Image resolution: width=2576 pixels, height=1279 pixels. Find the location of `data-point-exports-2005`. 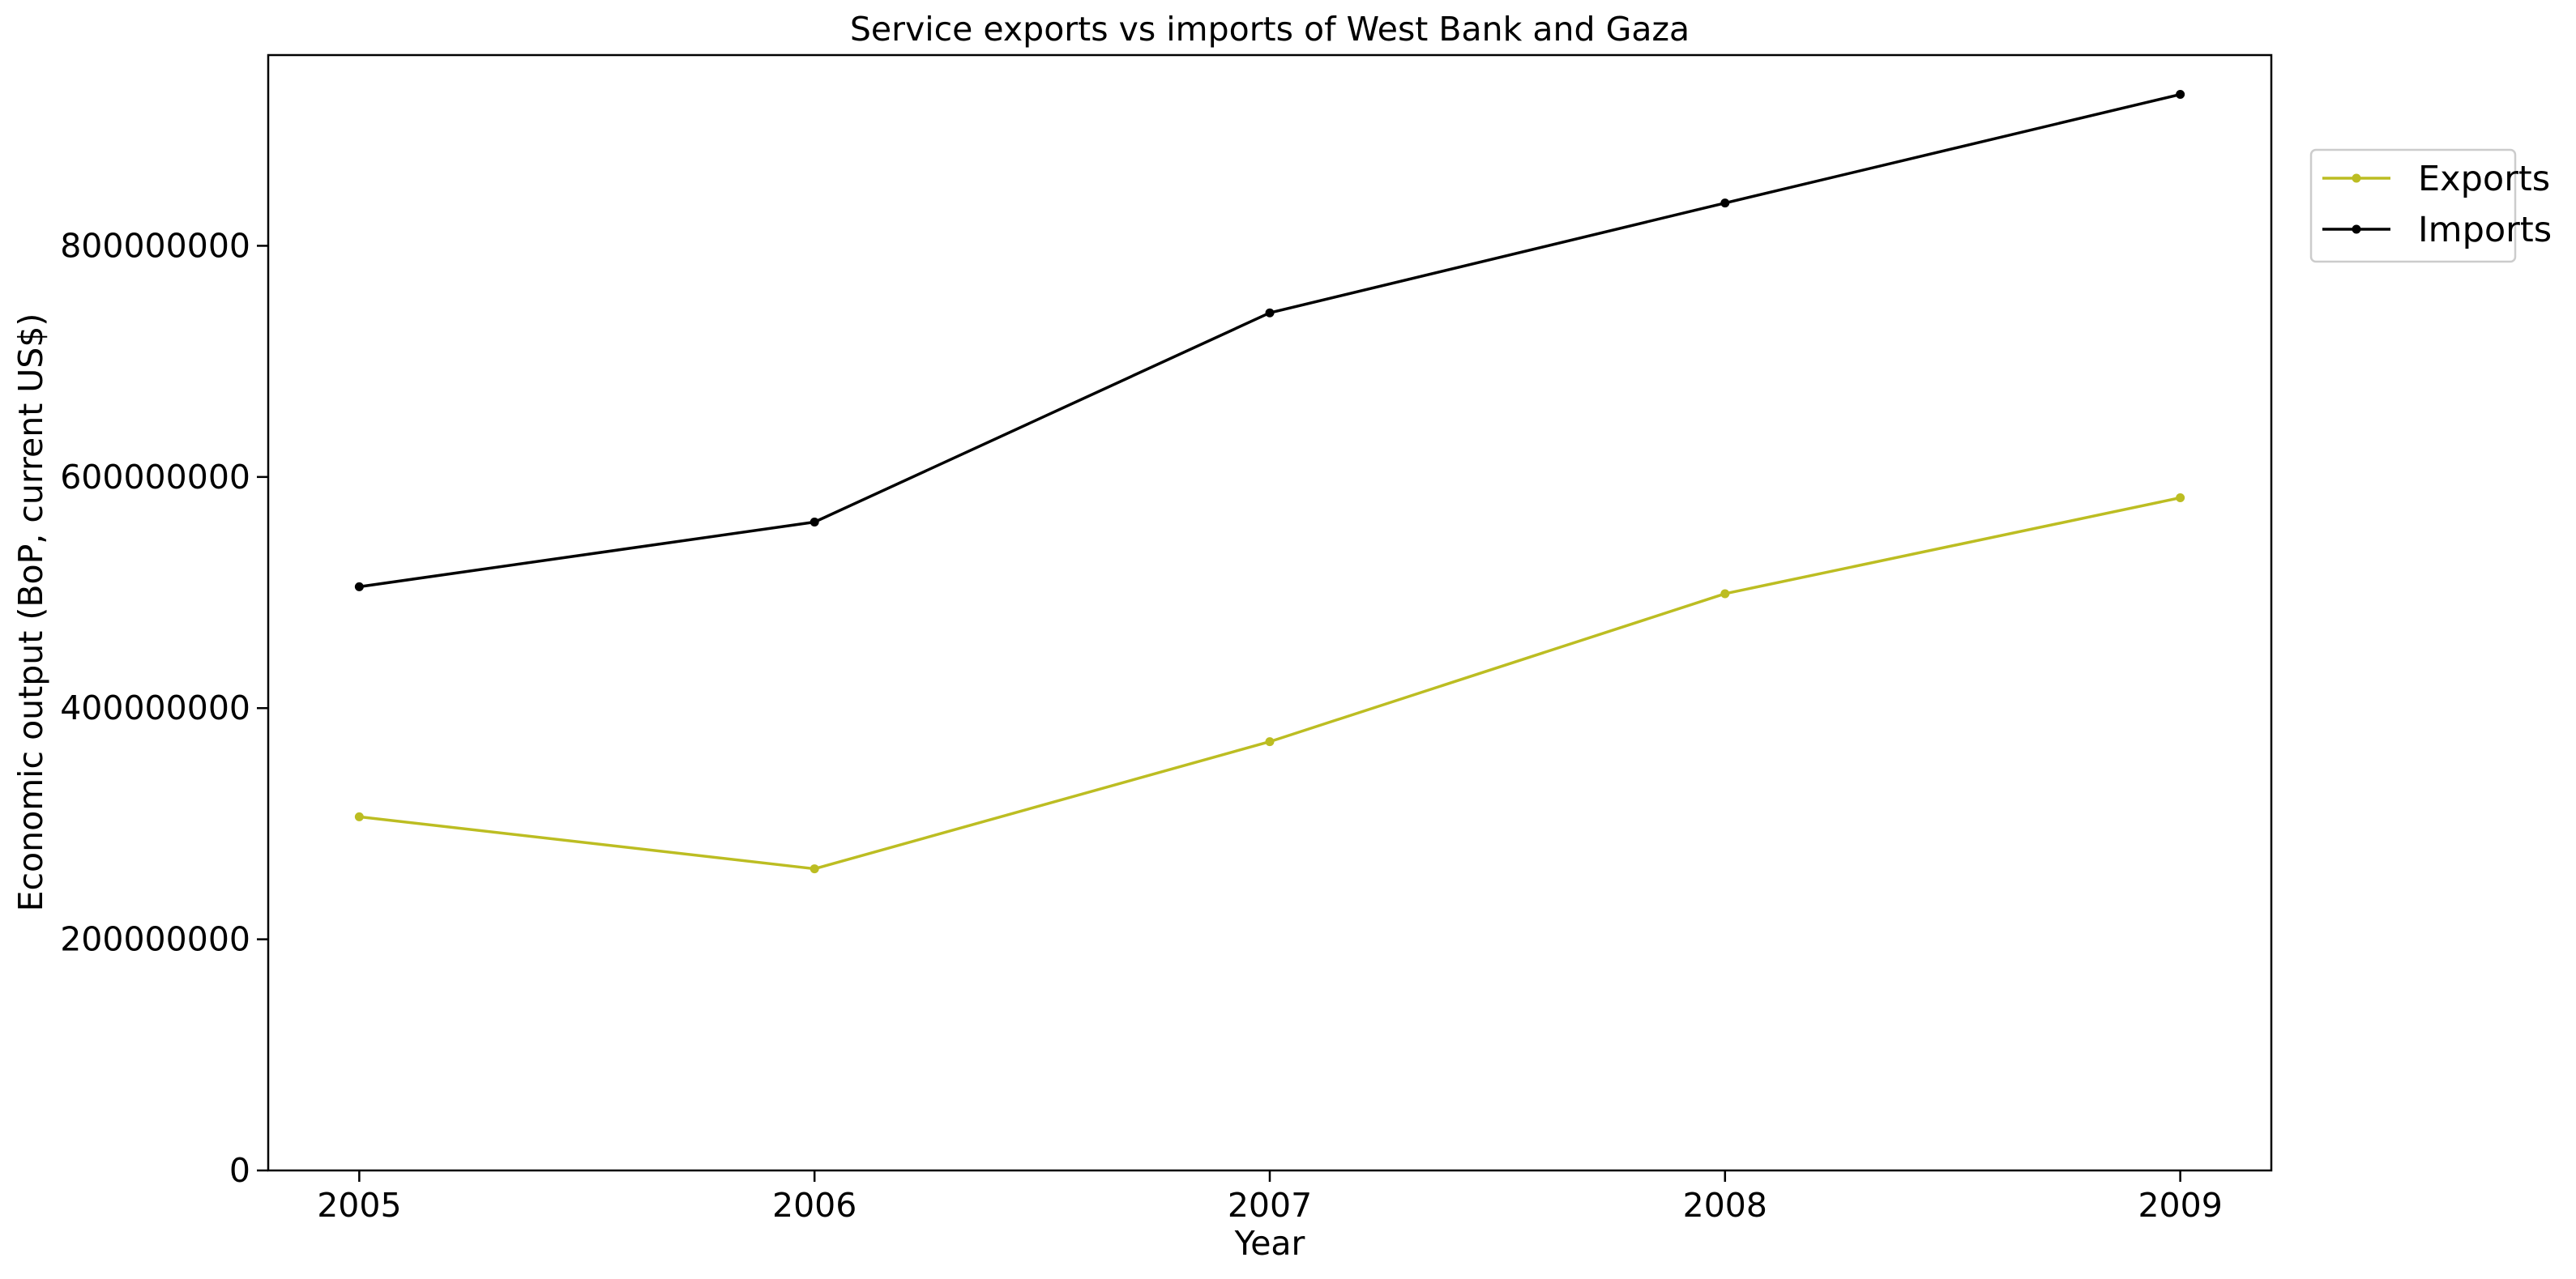

data-point-exports-2005 is located at coordinates (359, 816).